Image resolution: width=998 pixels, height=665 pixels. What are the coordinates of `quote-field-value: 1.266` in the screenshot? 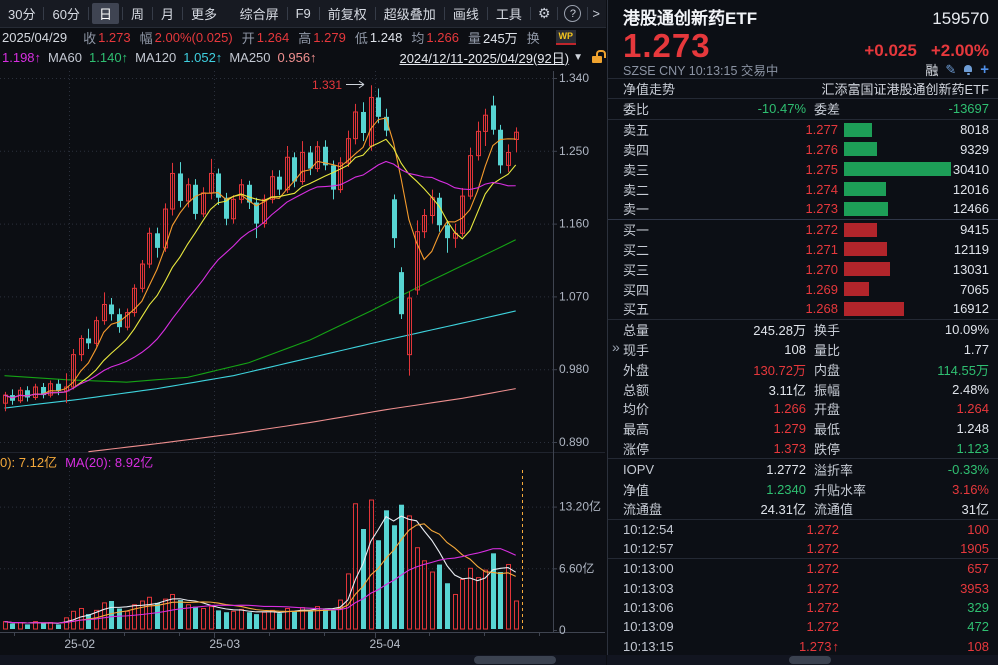 It's located at (442, 37).